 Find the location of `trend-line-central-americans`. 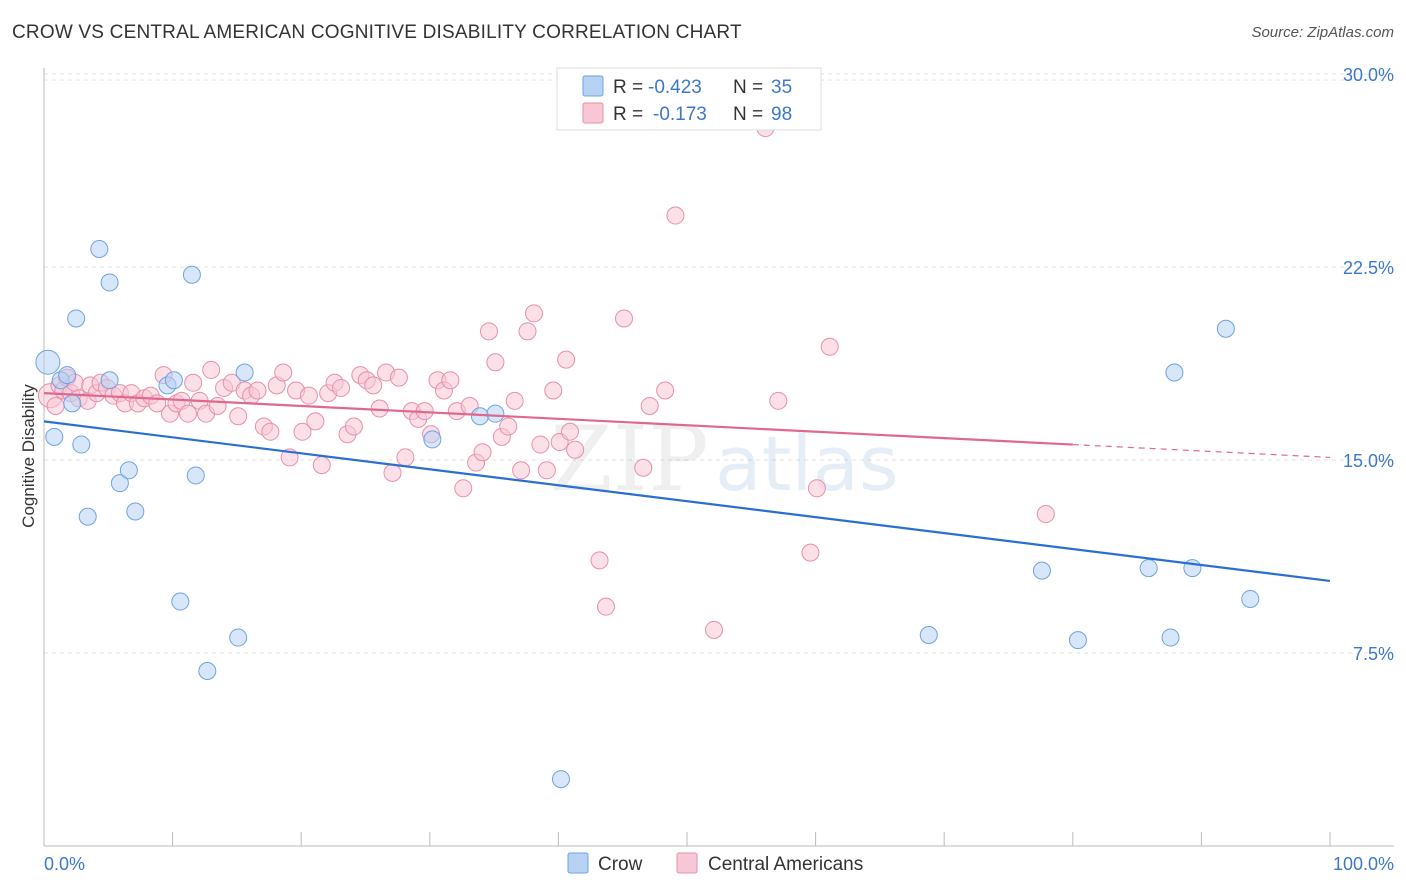

trend-line-central-americans is located at coordinates (558, 418).